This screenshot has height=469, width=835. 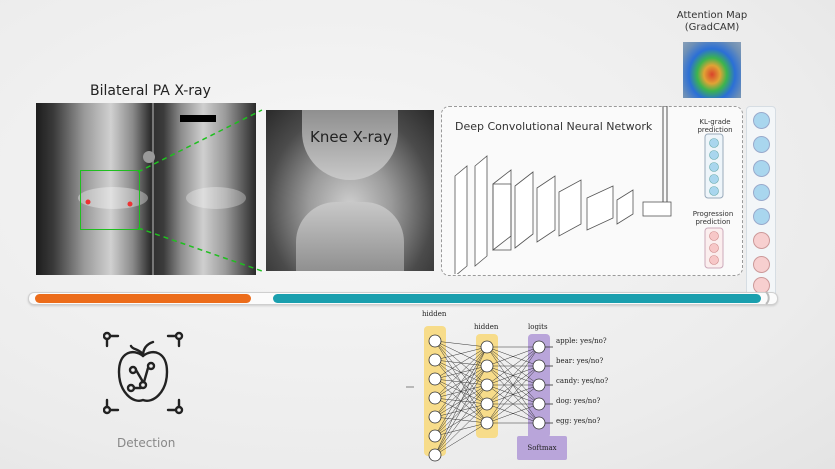 I want to click on progress-segment-teal, so click(x=517, y=298).